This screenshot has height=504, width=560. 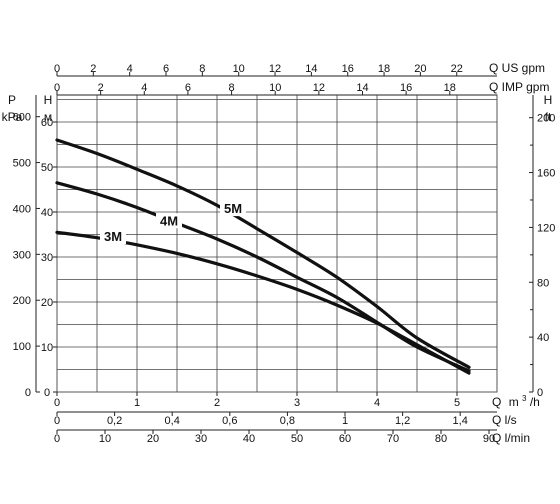 What do you see at coordinates (47, 303) in the screenshot?
I see `head-m-tick-label: 20` at bounding box center [47, 303].